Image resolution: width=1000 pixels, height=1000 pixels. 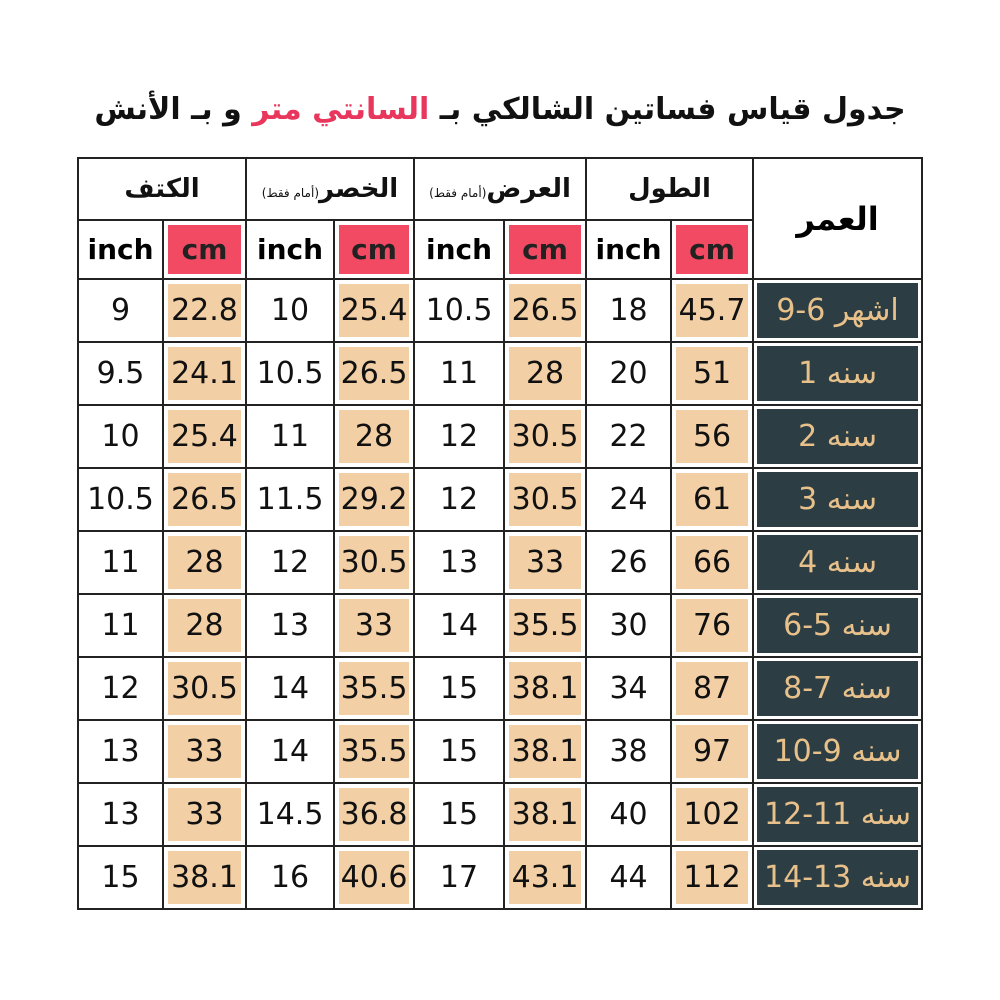 I want to click on data-row: 6-5 سنه 76 30 35.5 14 33 13 28 11, so click(x=500, y=625).